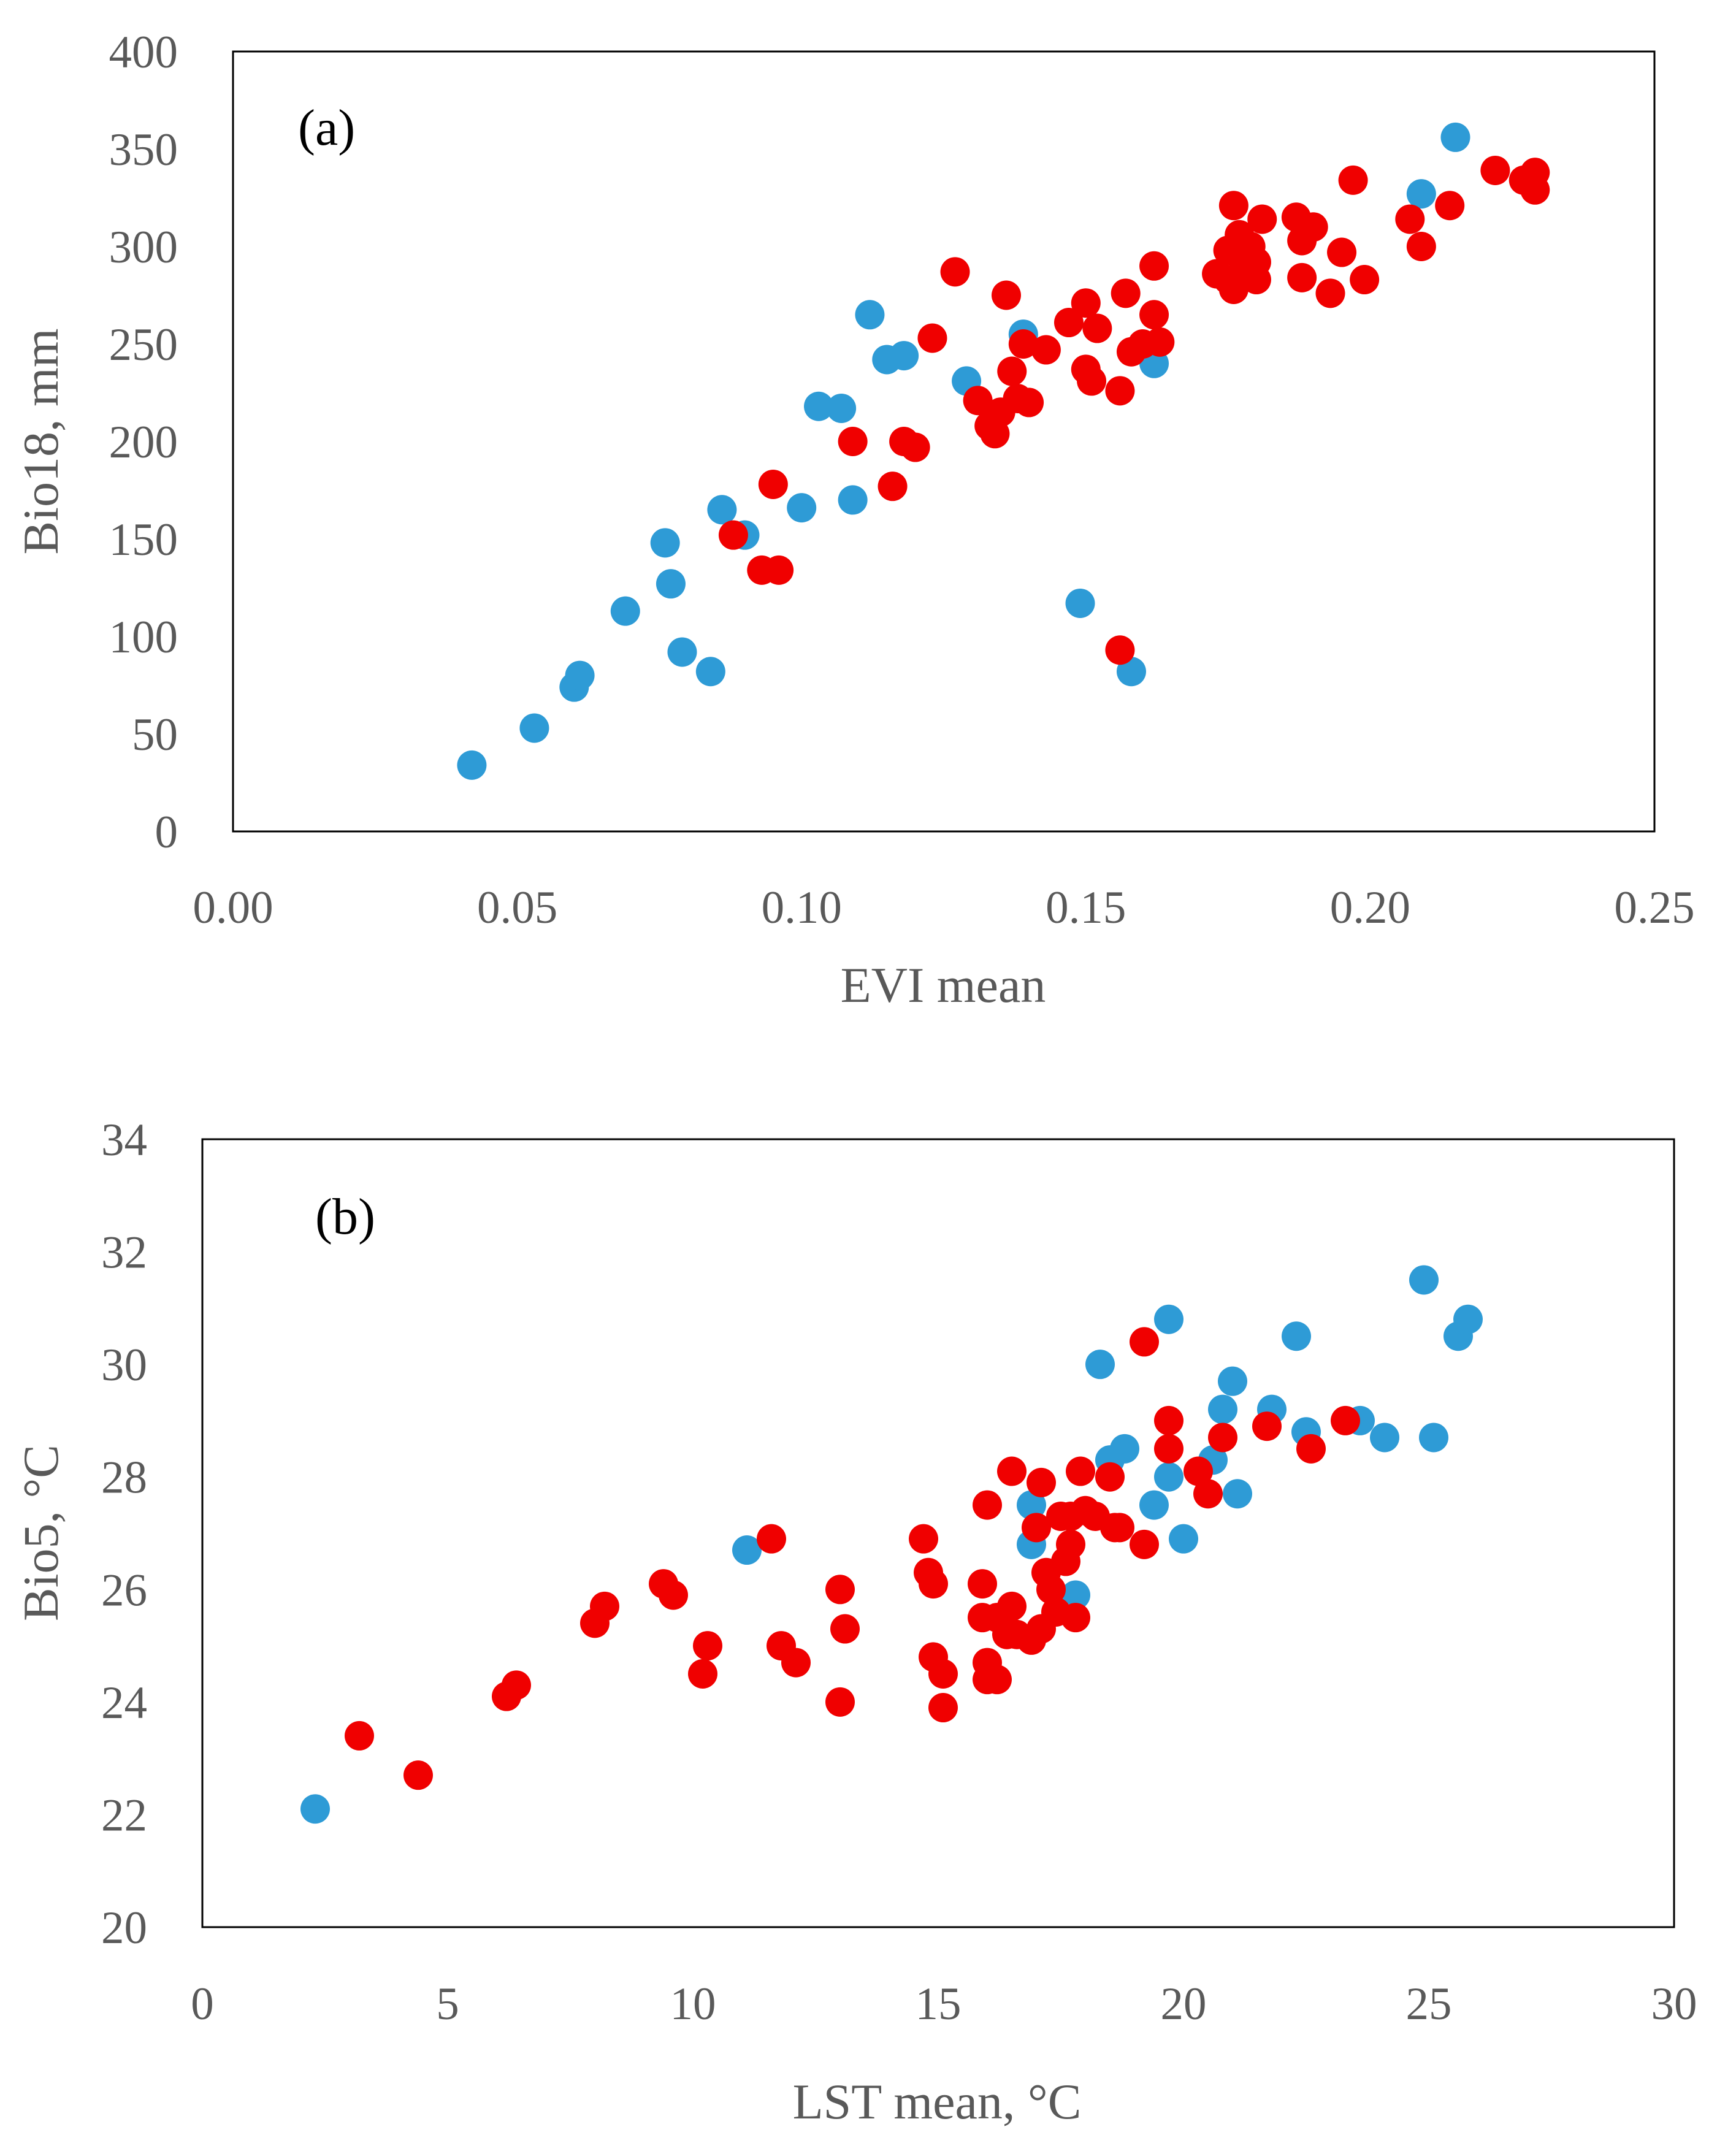 Image resolution: width=1736 pixels, height=2154 pixels. What do you see at coordinates (202, 2004) in the screenshot?
I see `panel-b-x-tick-label: 0` at bounding box center [202, 2004].